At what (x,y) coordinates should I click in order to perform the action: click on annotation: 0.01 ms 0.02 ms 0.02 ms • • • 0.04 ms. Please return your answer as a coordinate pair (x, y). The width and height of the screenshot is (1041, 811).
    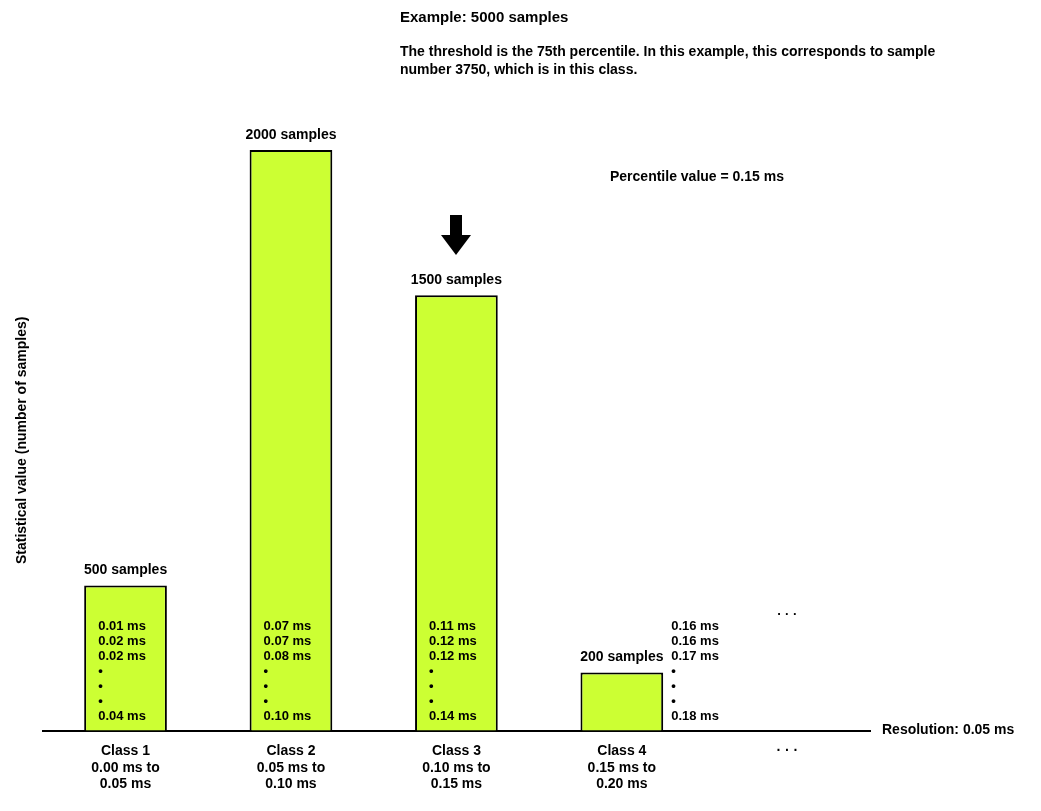
    Looking at the image, I should click on (122, 670).